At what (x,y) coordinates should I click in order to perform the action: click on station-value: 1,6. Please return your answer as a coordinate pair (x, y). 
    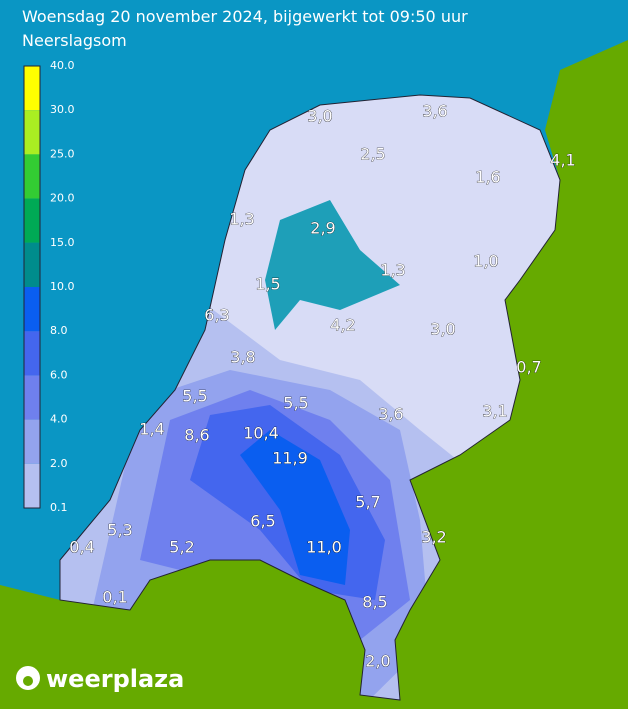
    Looking at the image, I should click on (487, 177).